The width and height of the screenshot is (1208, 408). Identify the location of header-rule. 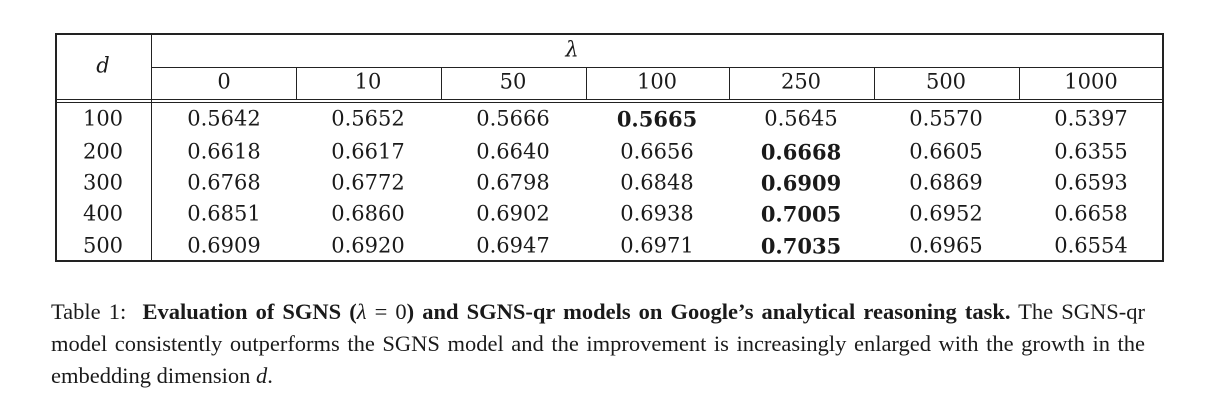
(609, 99).